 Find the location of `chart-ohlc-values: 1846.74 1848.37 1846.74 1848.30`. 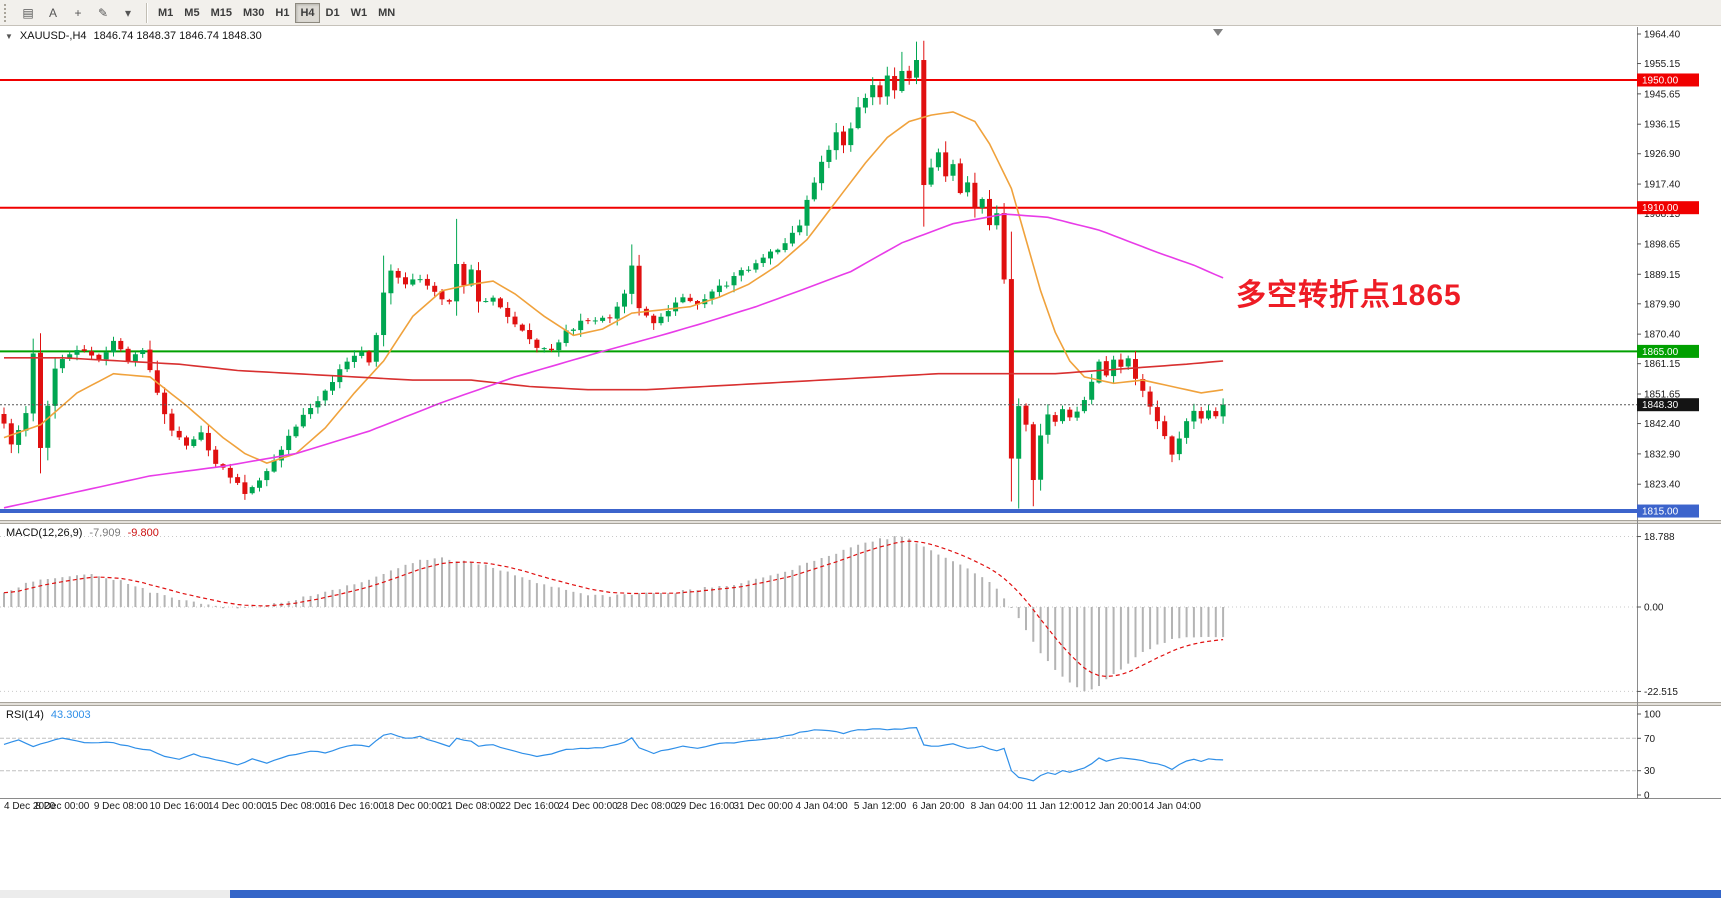

chart-ohlc-values: 1846.74 1848.37 1846.74 1848.30 is located at coordinates (177, 36).